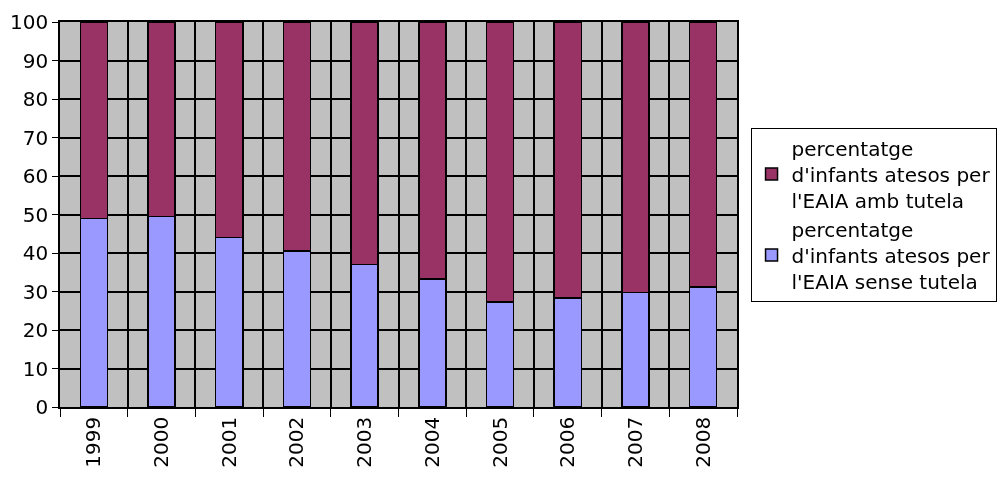  I want to click on y-tick-label: 10, so click(35, 368).